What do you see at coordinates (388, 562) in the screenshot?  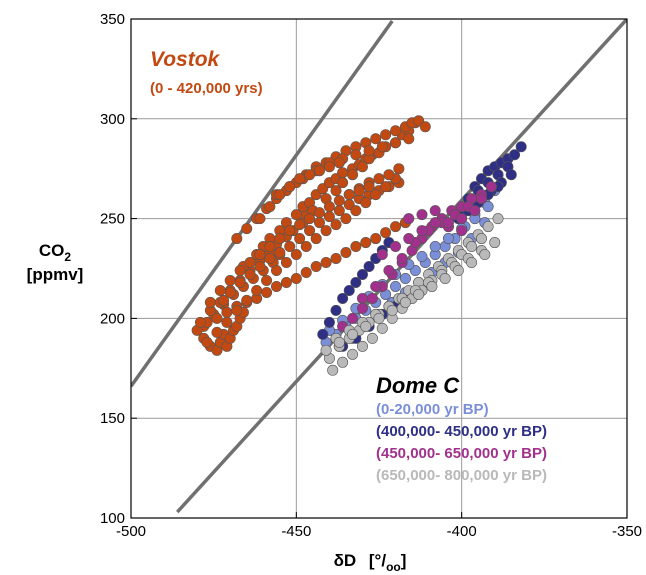 I see `x-axis-unit: [°/oo]` at bounding box center [388, 562].